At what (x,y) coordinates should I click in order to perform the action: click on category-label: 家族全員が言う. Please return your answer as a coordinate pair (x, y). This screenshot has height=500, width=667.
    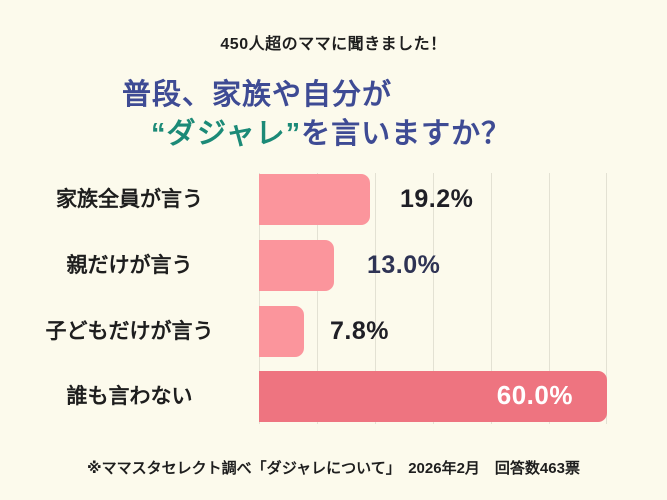
    Looking at the image, I should click on (129, 199).